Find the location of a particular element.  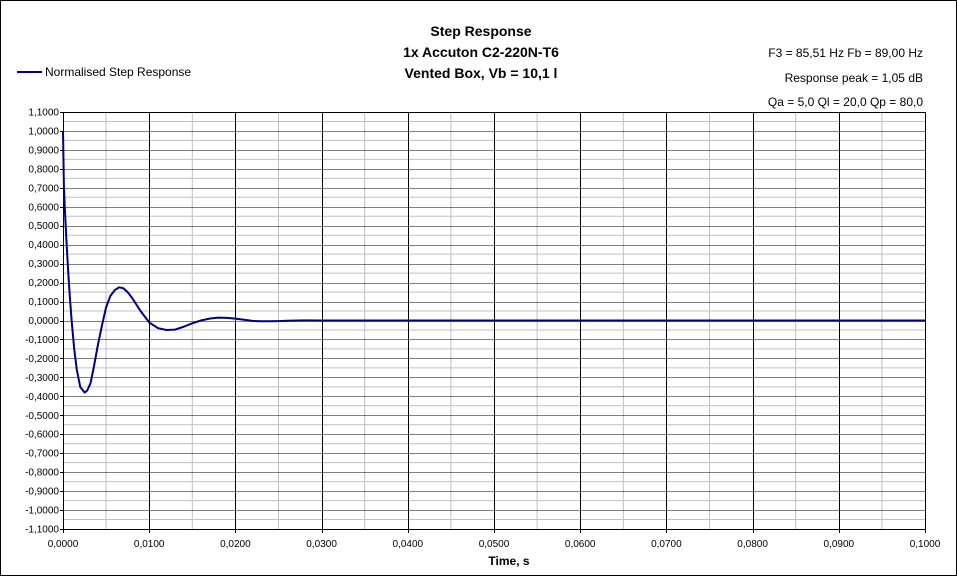

y-tick-label: 0,6000 is located at coordinates (43, 207).